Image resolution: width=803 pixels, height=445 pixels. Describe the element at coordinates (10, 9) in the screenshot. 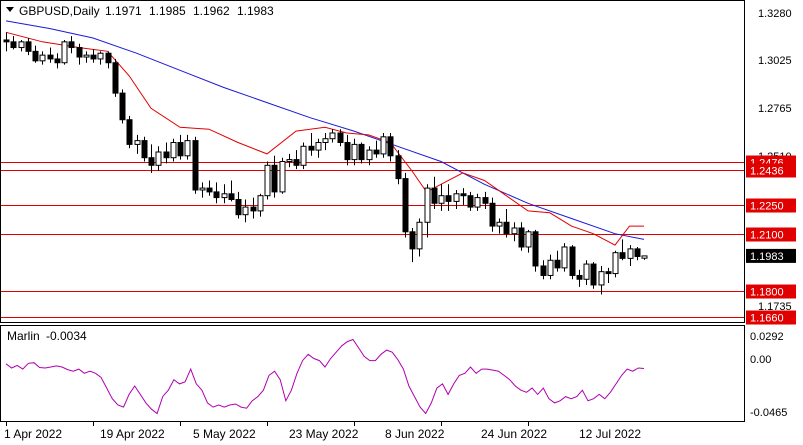

I see `collapse-triangle-icon` at that location.